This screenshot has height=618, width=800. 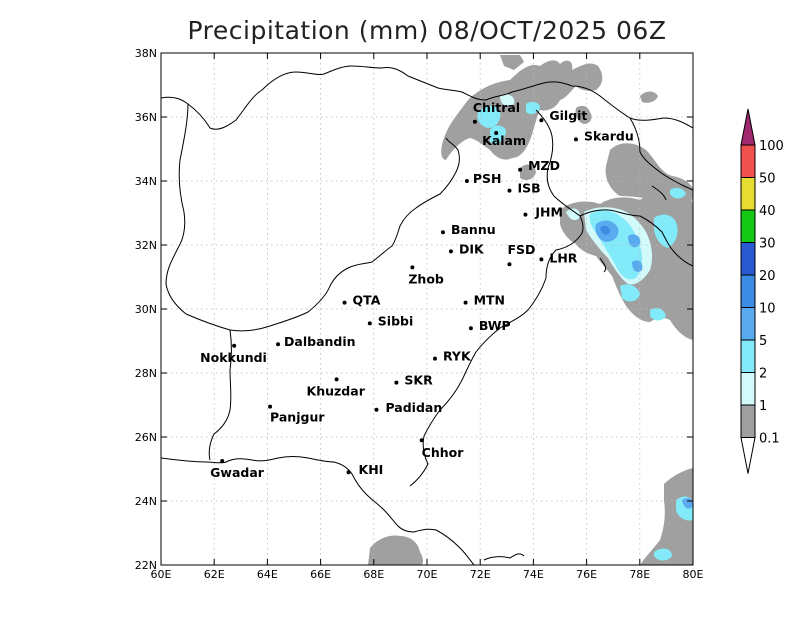 What do you see at coordinates (533, 574) in the screenshot?
I see `x-tick-label: 74E` at bounding box center [533, 574].